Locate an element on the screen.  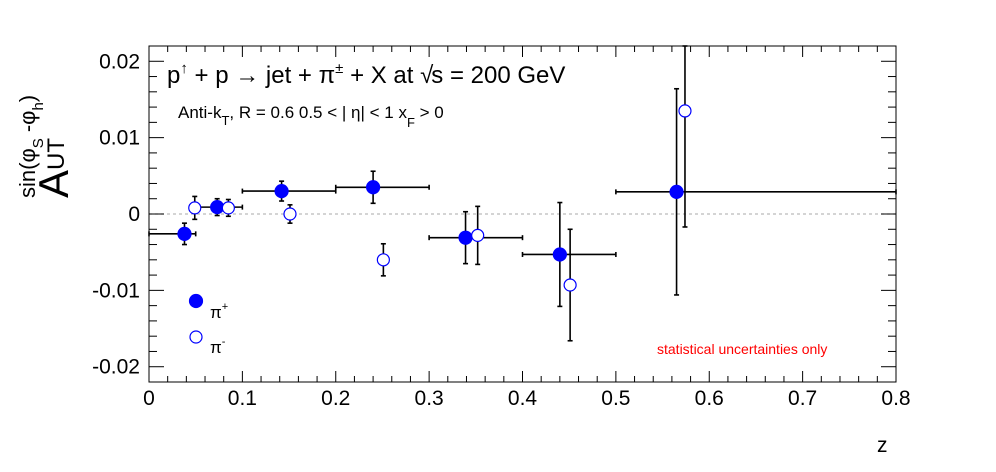
x-tick-label: 0.2 is located at coordinates (335, 398).